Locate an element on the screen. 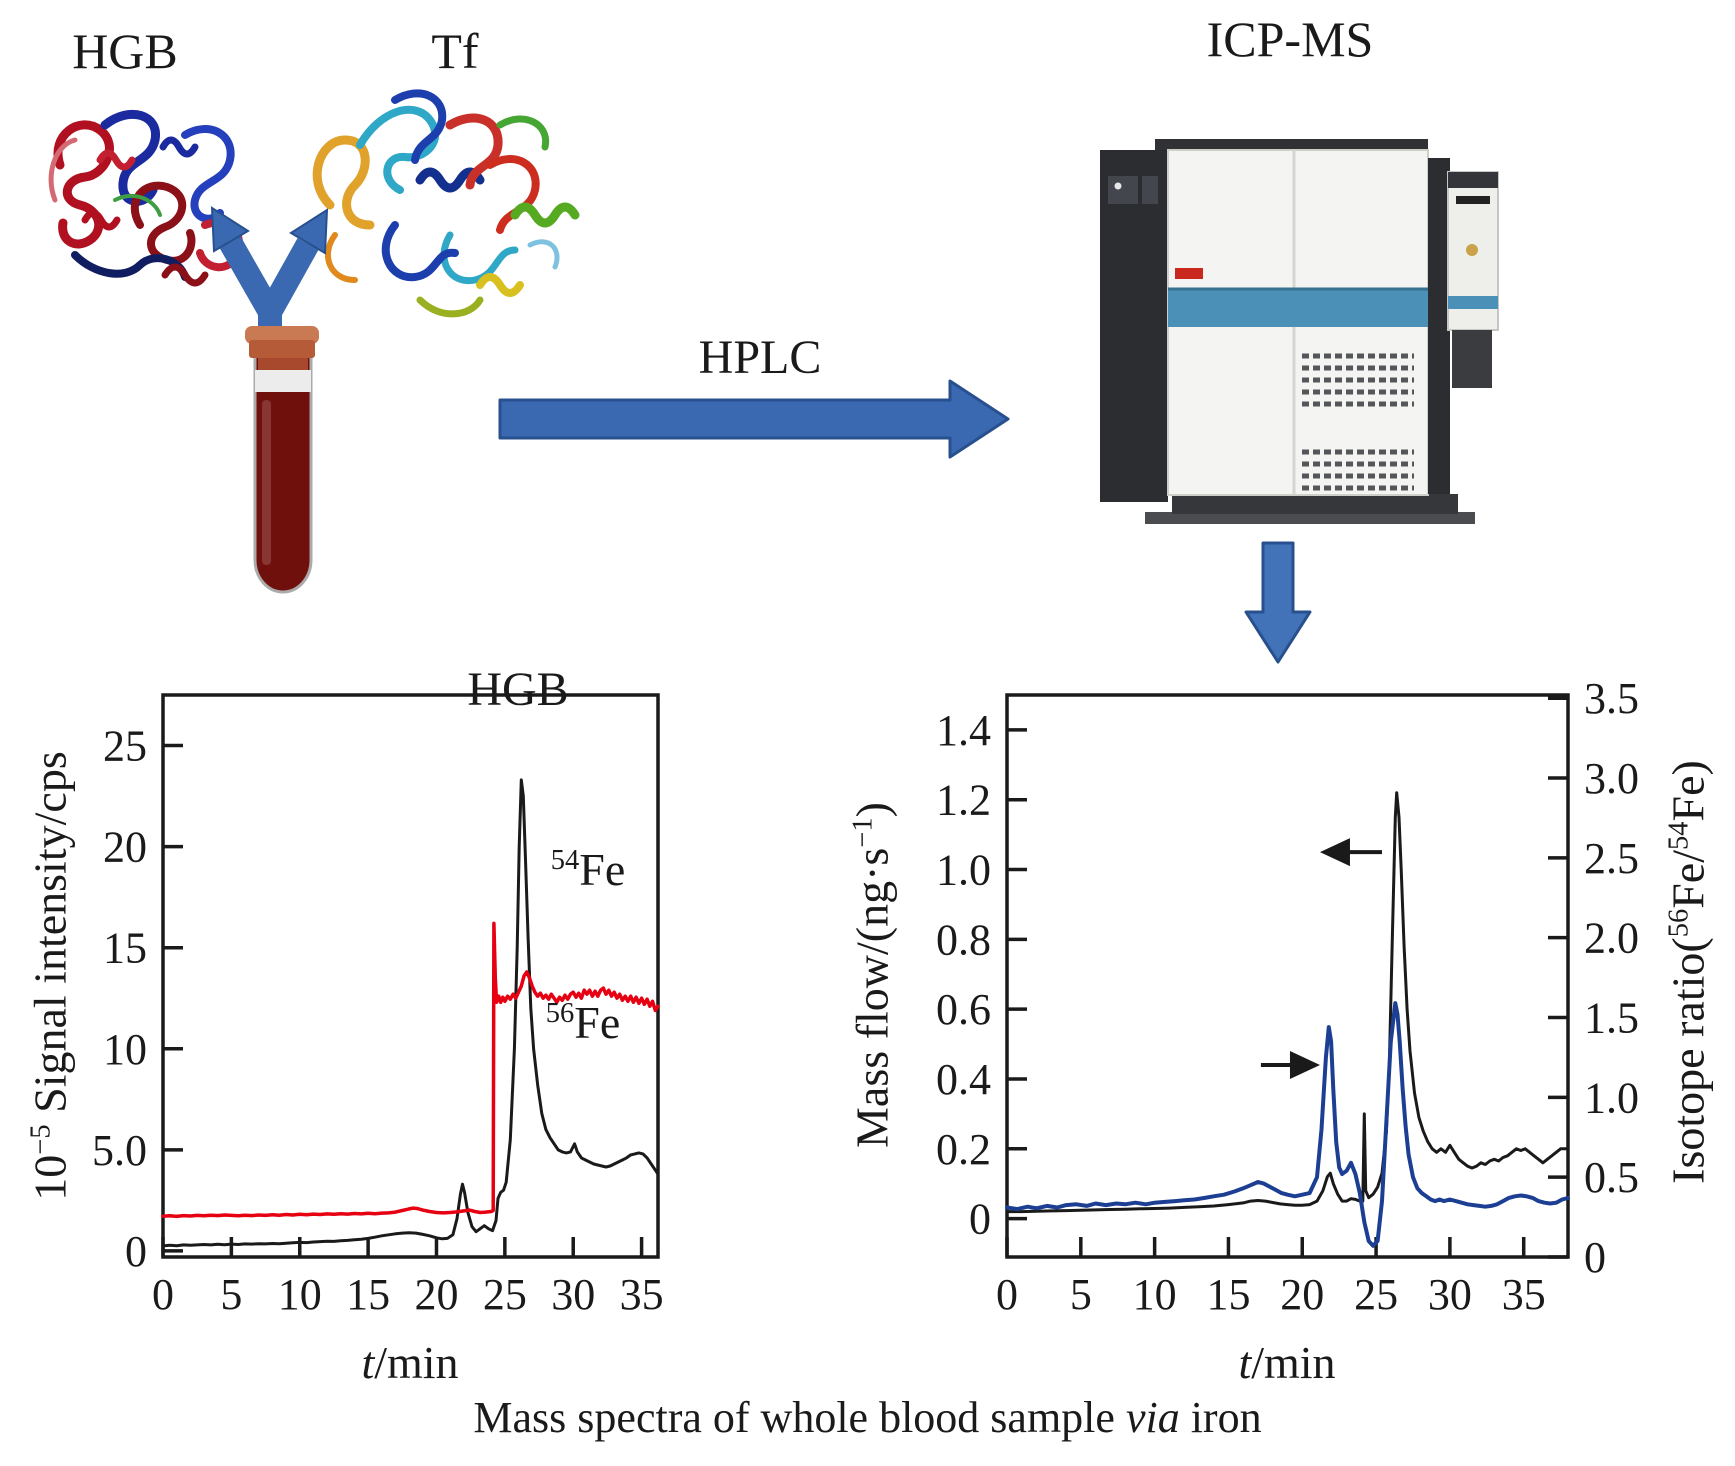  down-arrow-icon is located at coordinates (1278, 602).